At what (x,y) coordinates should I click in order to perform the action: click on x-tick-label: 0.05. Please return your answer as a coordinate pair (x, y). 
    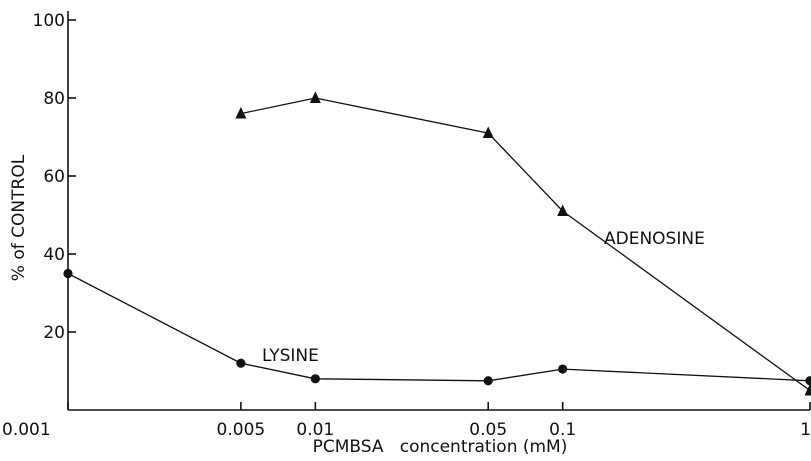
    Looking at the image, I should click on (488, 430).